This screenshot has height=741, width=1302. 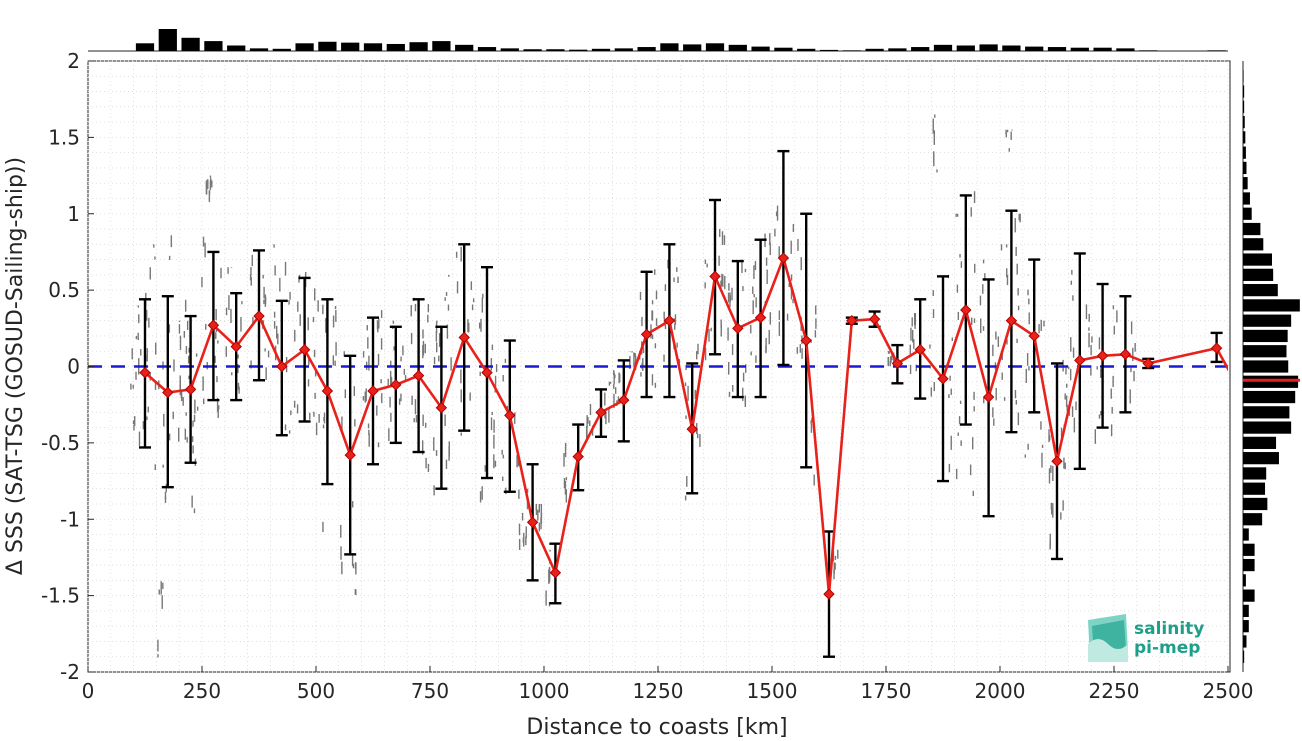 I want to click on top-histogram, so click(x=680, y=40).